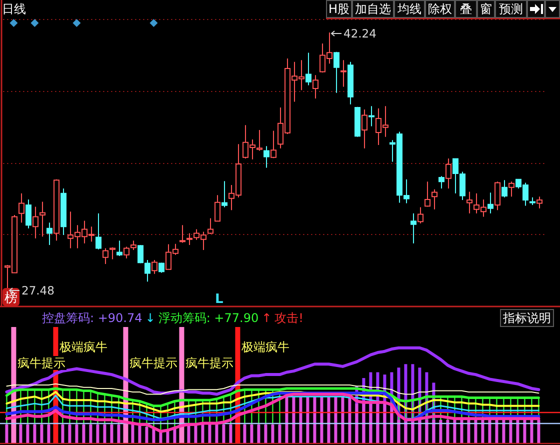 This screenshot has width=560, height=445. What do you see at coordinates (289, 318) in the screenshot?
I see `annotation: 攻击!` at bounding box center [289, 318].